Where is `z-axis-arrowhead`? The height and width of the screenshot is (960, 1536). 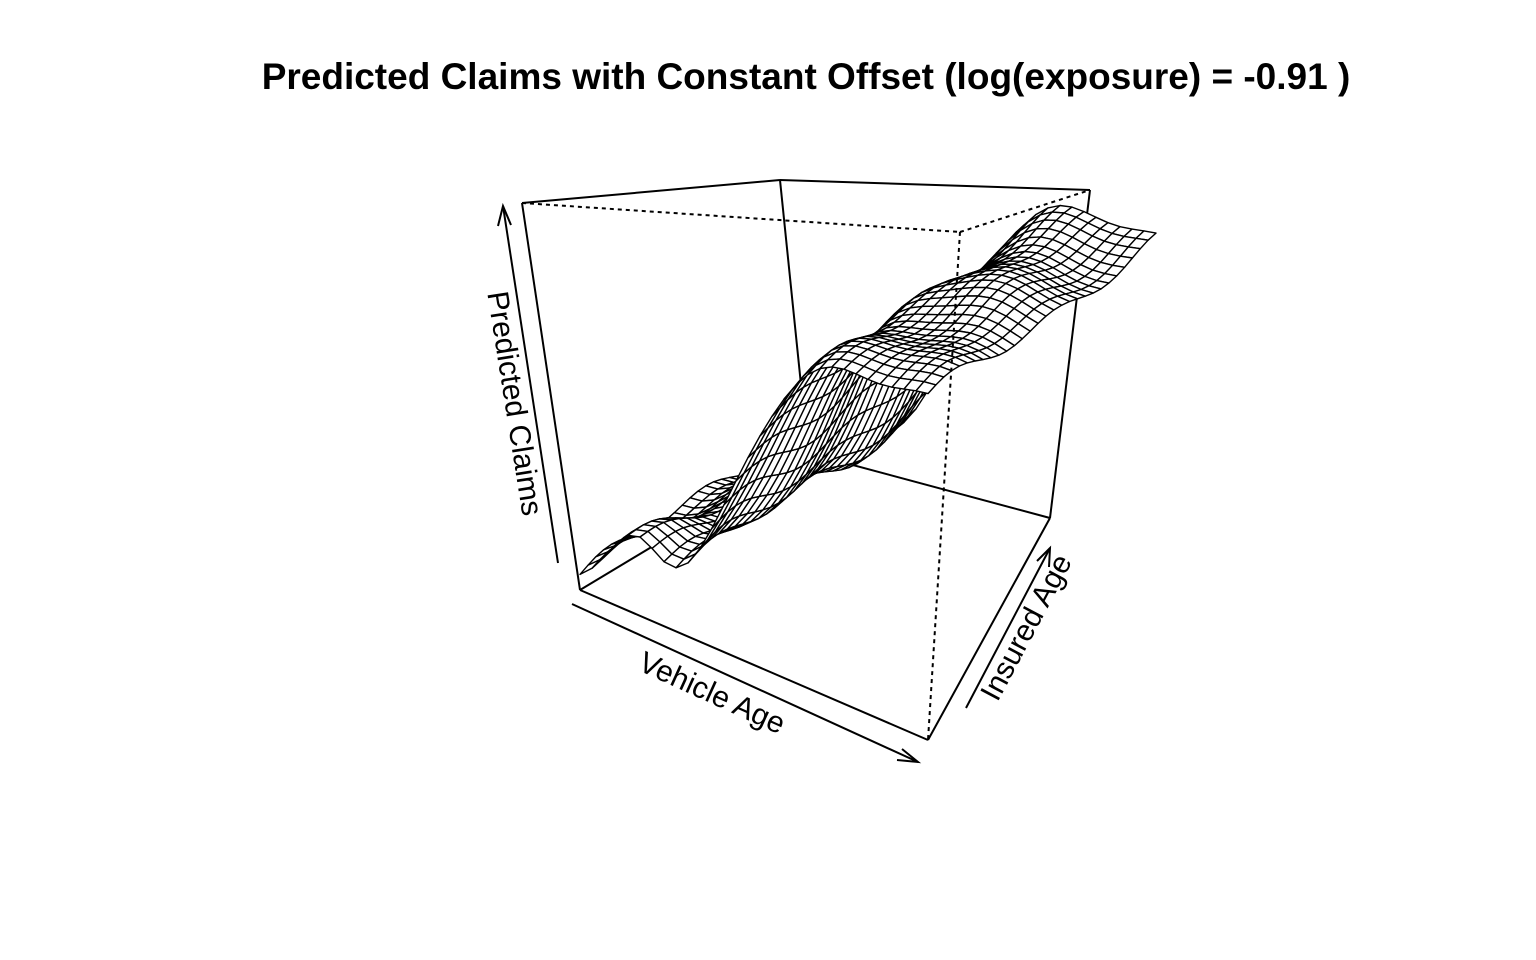
z-axis-arrowhead is located at coordinates (504, 214).